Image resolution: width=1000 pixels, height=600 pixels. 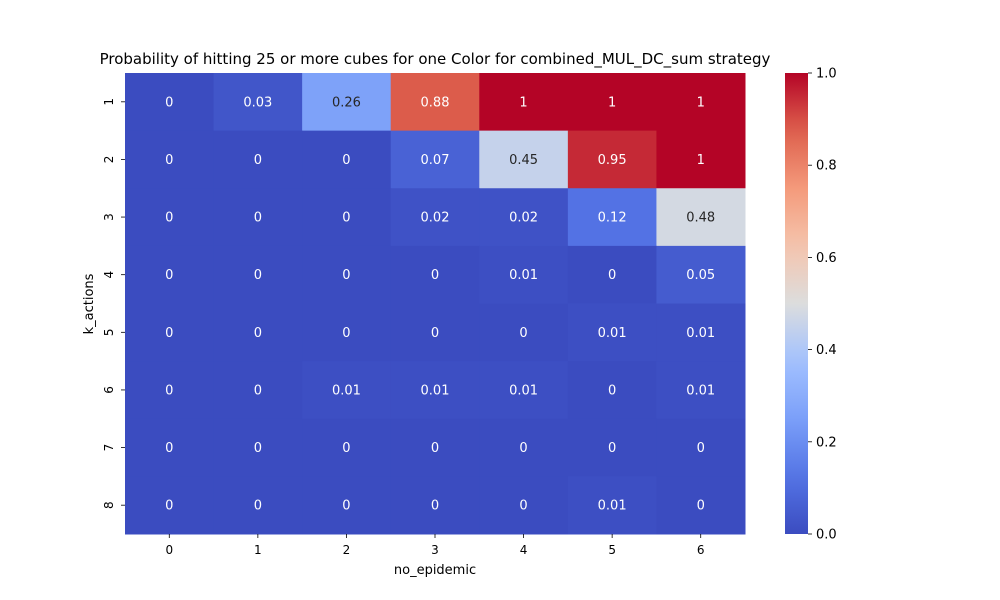 I want to click on cell-value-label: 0.48, so click(x=700, y=218).